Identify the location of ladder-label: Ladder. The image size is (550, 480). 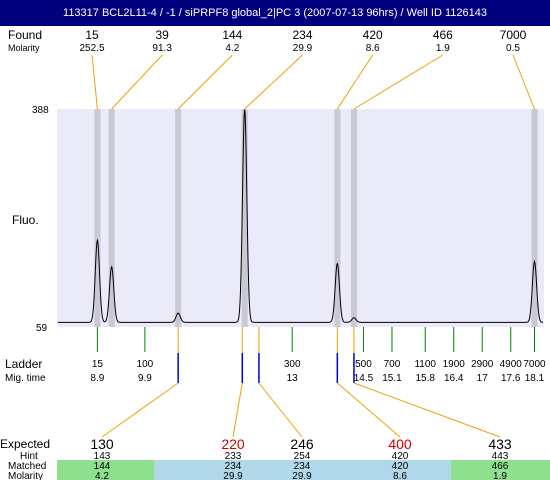
(23, 364).